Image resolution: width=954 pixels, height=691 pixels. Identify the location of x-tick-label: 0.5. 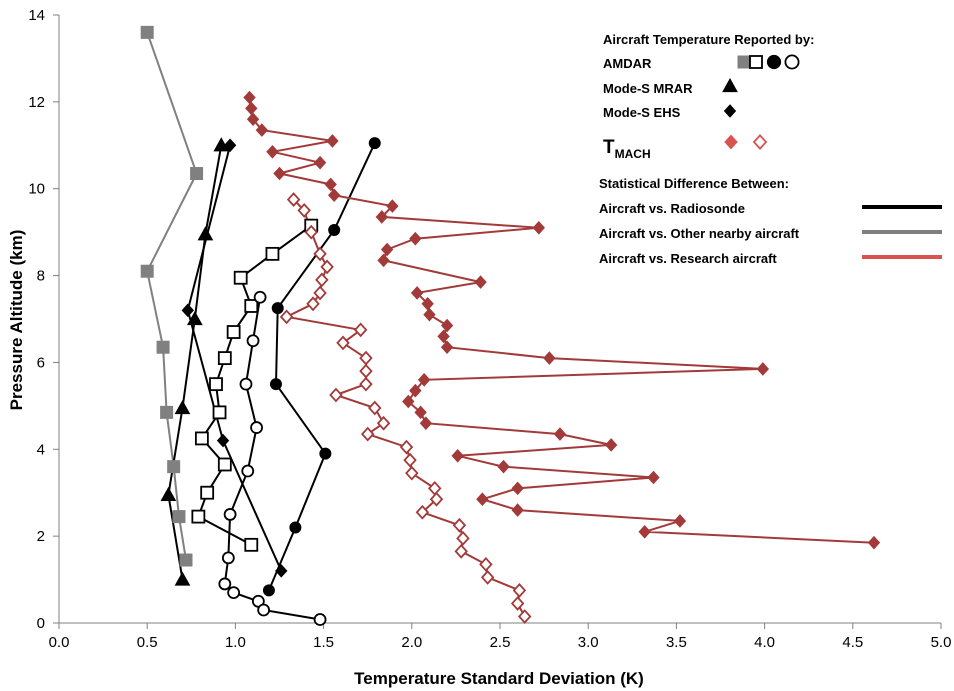
(147, 642).